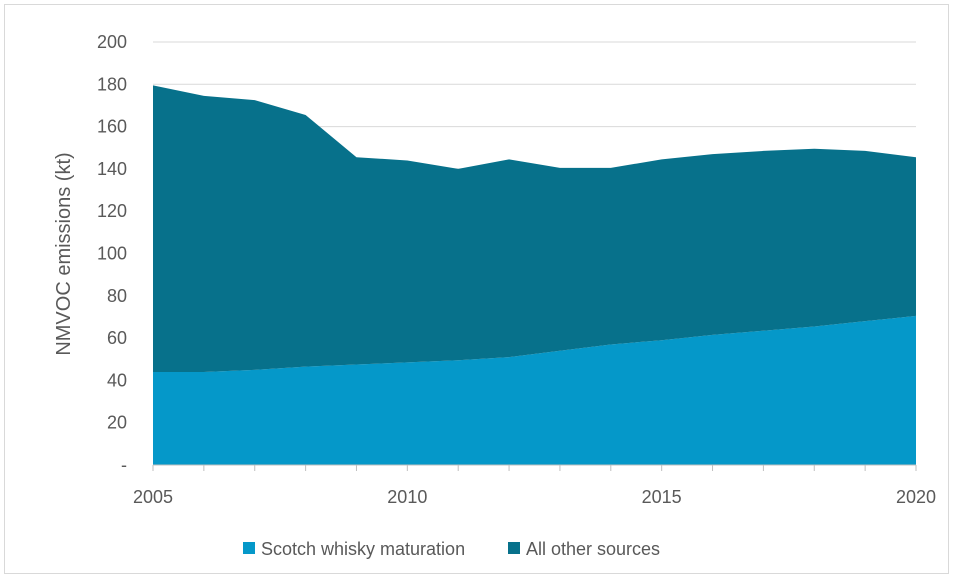  What do you see at coordinates (112, 42) in the screenshot?
I see `y-tick-label: 200` at bounding box center [112, 42].